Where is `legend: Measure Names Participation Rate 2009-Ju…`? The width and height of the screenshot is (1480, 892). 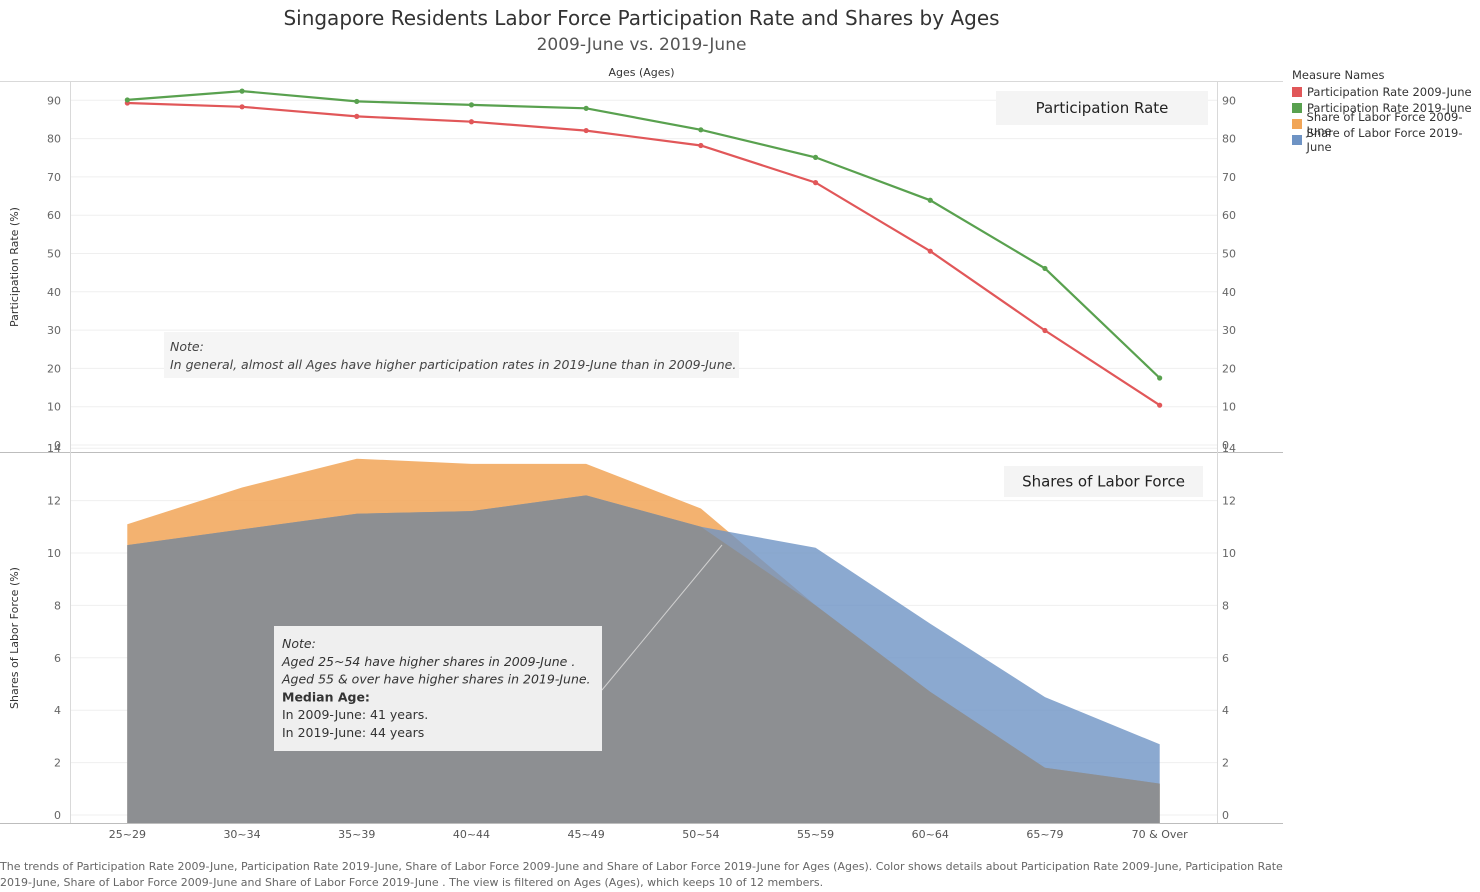
legend: Measure Names Participation Rate 2009-Ju… is located at coordinates (1386, 111).